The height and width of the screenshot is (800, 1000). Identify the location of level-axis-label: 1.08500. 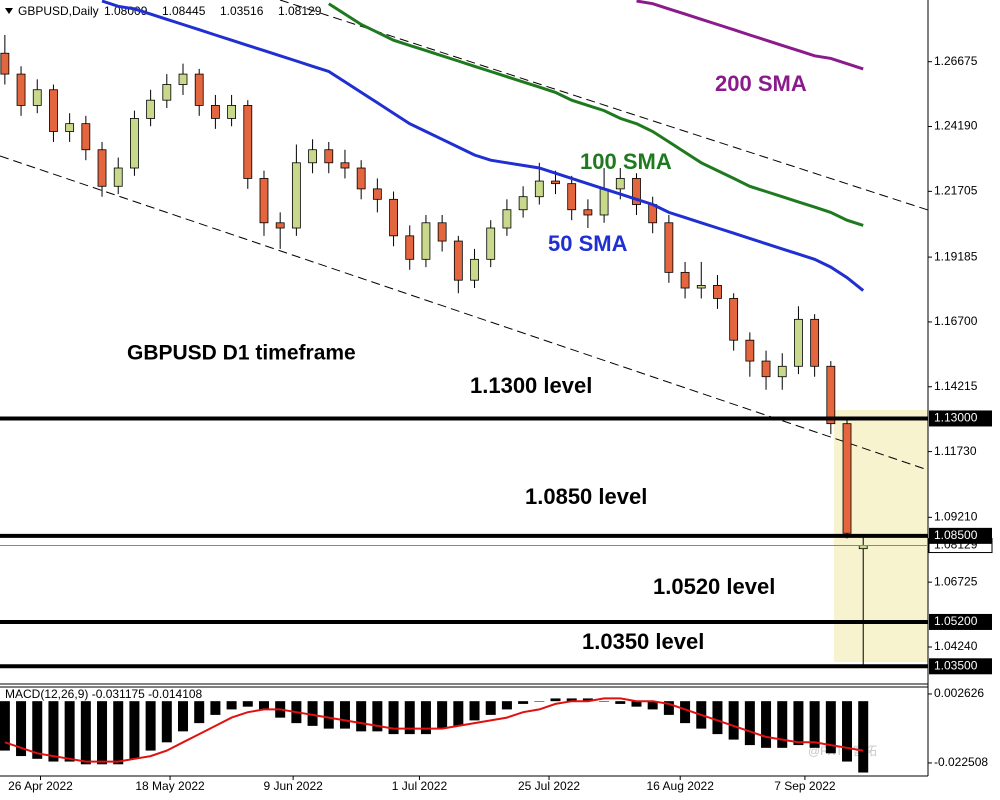
(956, 535).